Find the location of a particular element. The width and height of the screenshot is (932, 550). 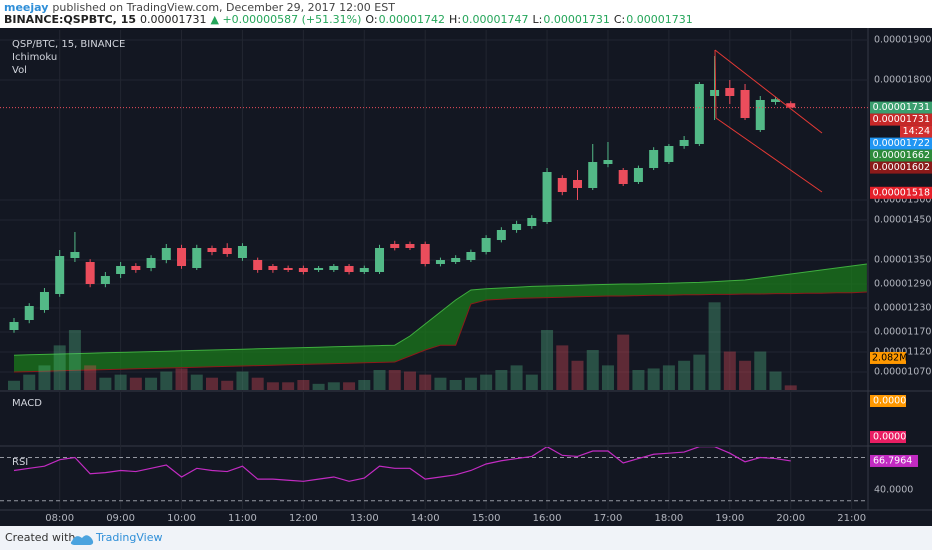

x-tick-label: 19:00 is located at coordinates (729, 518).